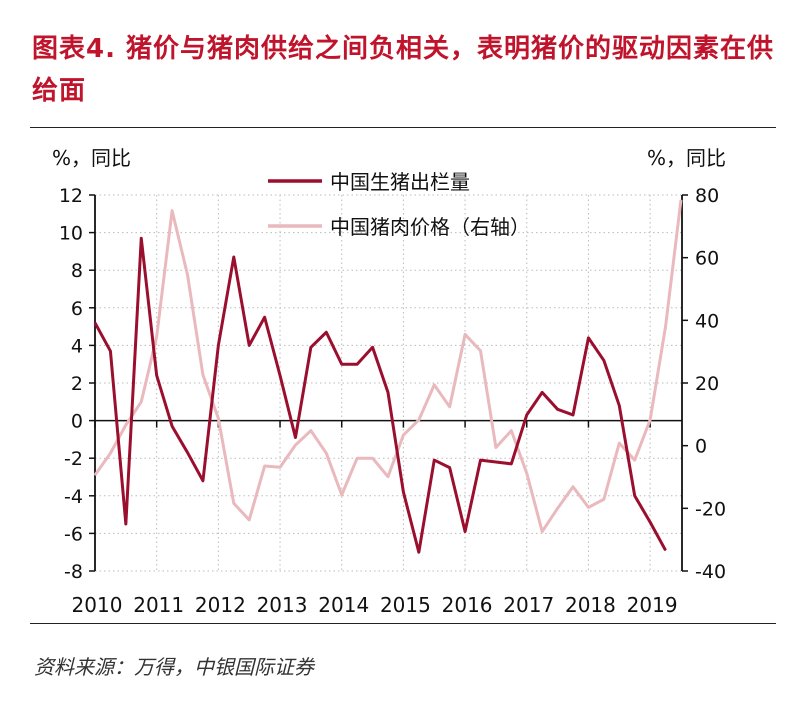 This screenshot has height=707, width=791. Describe the element at coordinates (73, 572) in the screenshot. I see `left-axis-tick-label: -8` at that location.